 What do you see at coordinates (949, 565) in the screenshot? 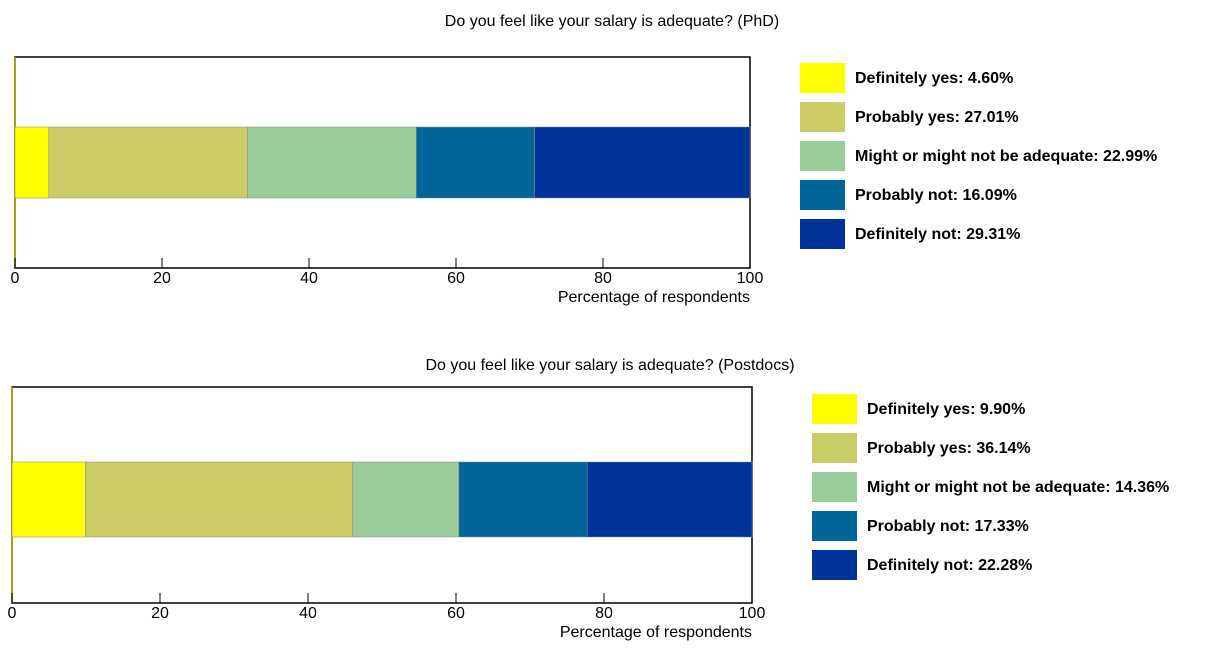
I see `legend-label: Definitely not: 22.28%` at bounding box center [949, 565].